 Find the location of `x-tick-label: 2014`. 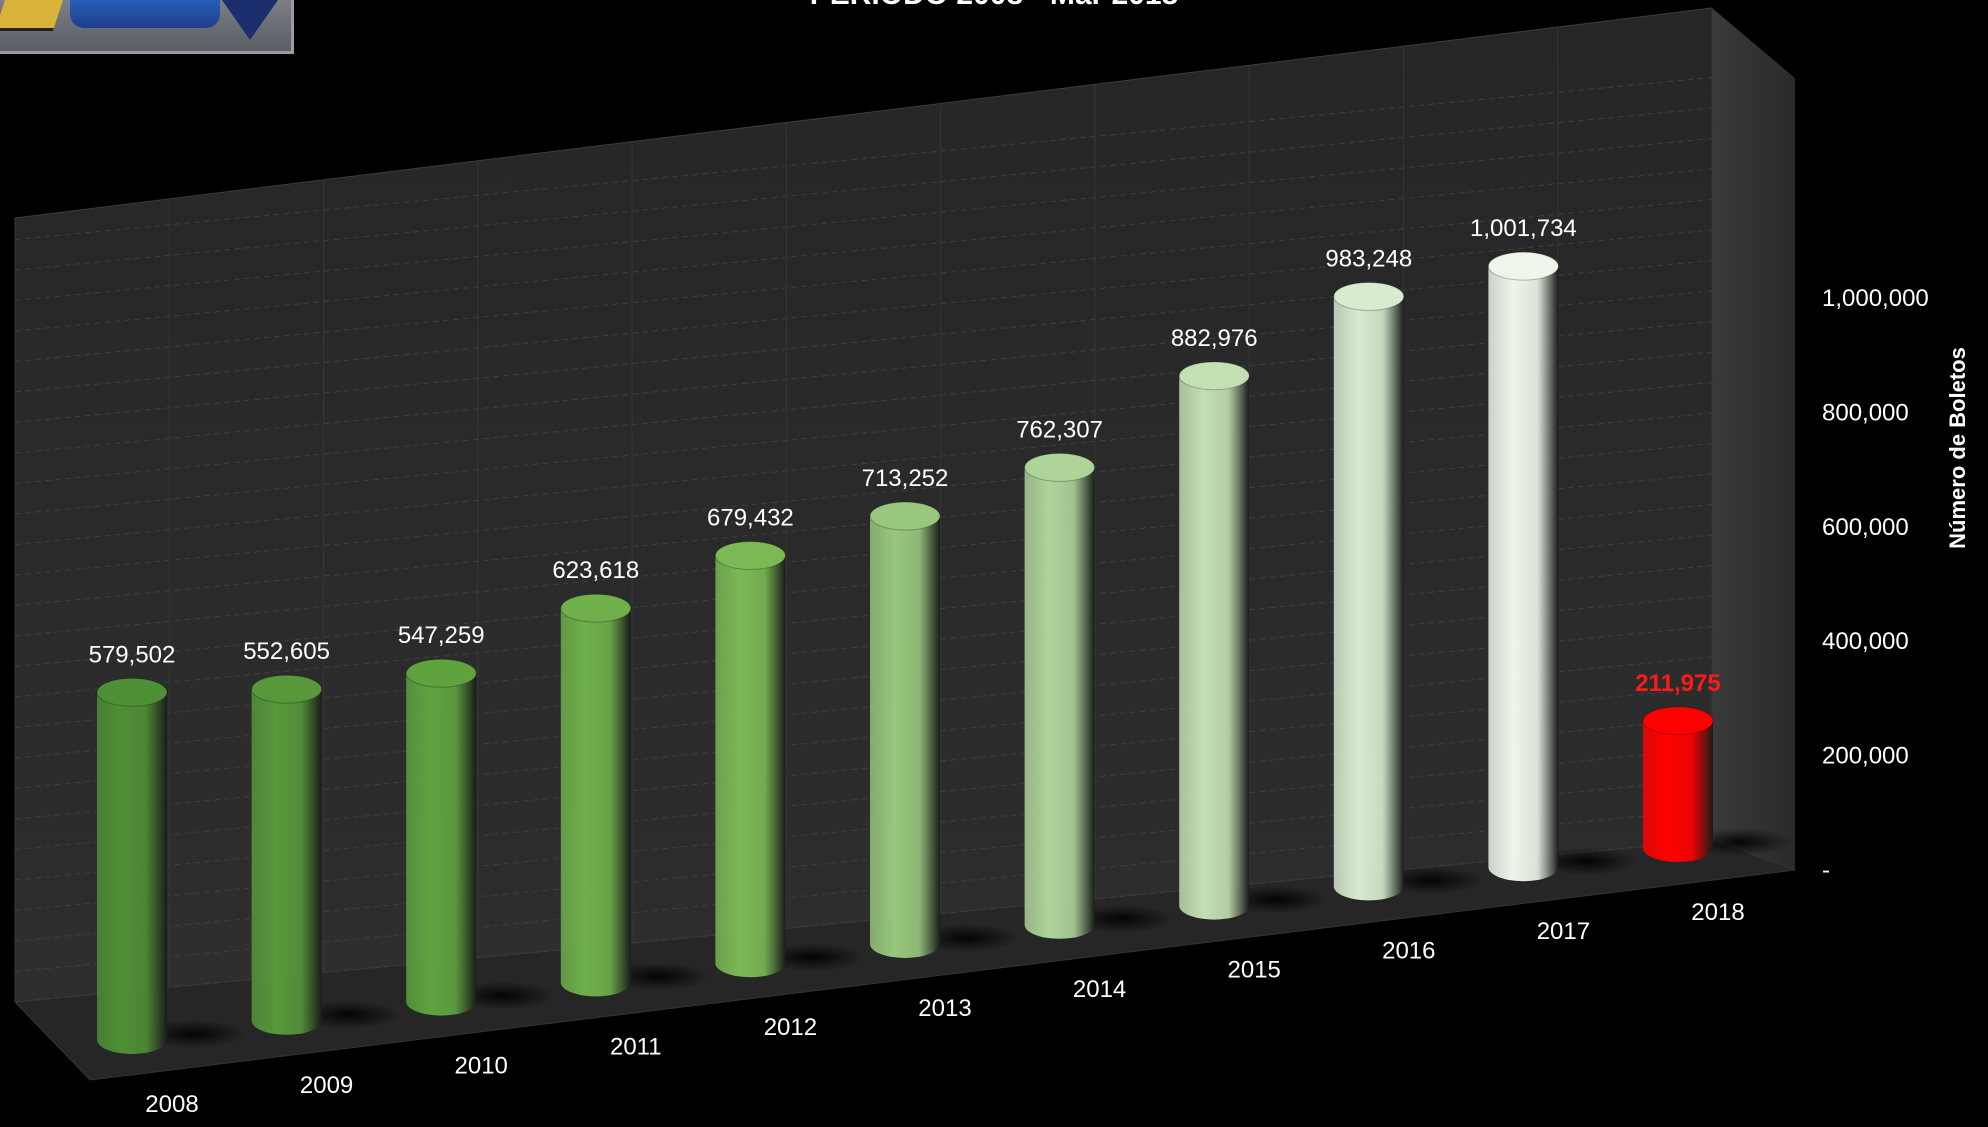

x-tick-label: 2014 is located at coordinates (1099, 989).